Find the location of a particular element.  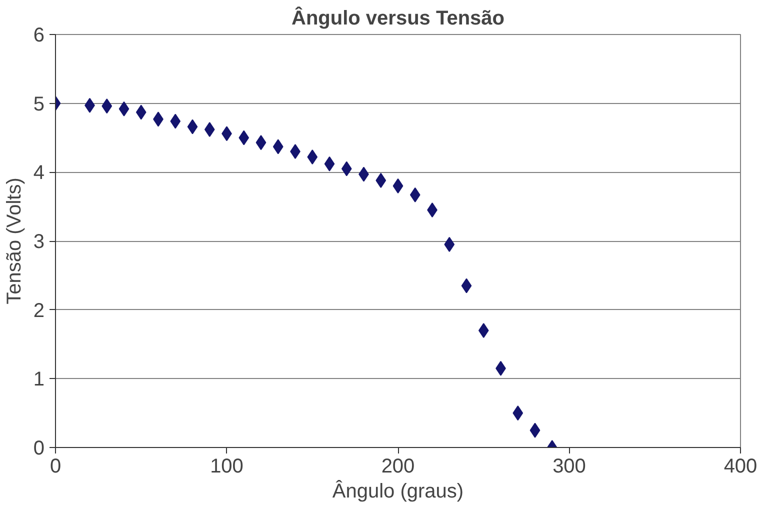

y-tick-label: 2 is located at coordinates (38, 311).